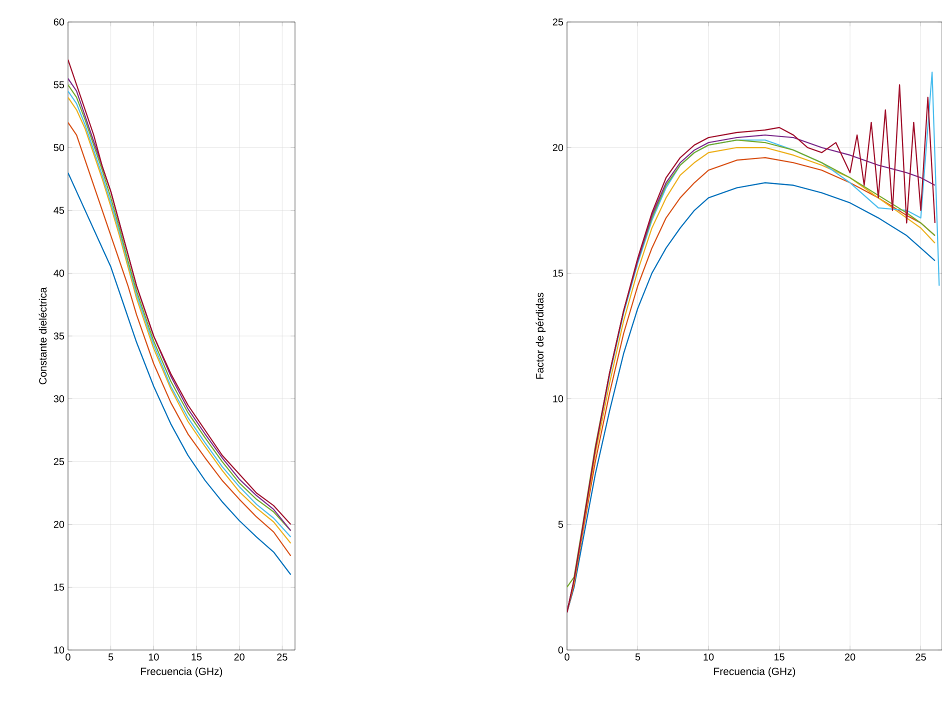 Image resolution: width=942 pixels, height=722 pixels. Describe the element at coordinates (59, 273) in the screenshot. I see `y-tick-label: 40` at that location.